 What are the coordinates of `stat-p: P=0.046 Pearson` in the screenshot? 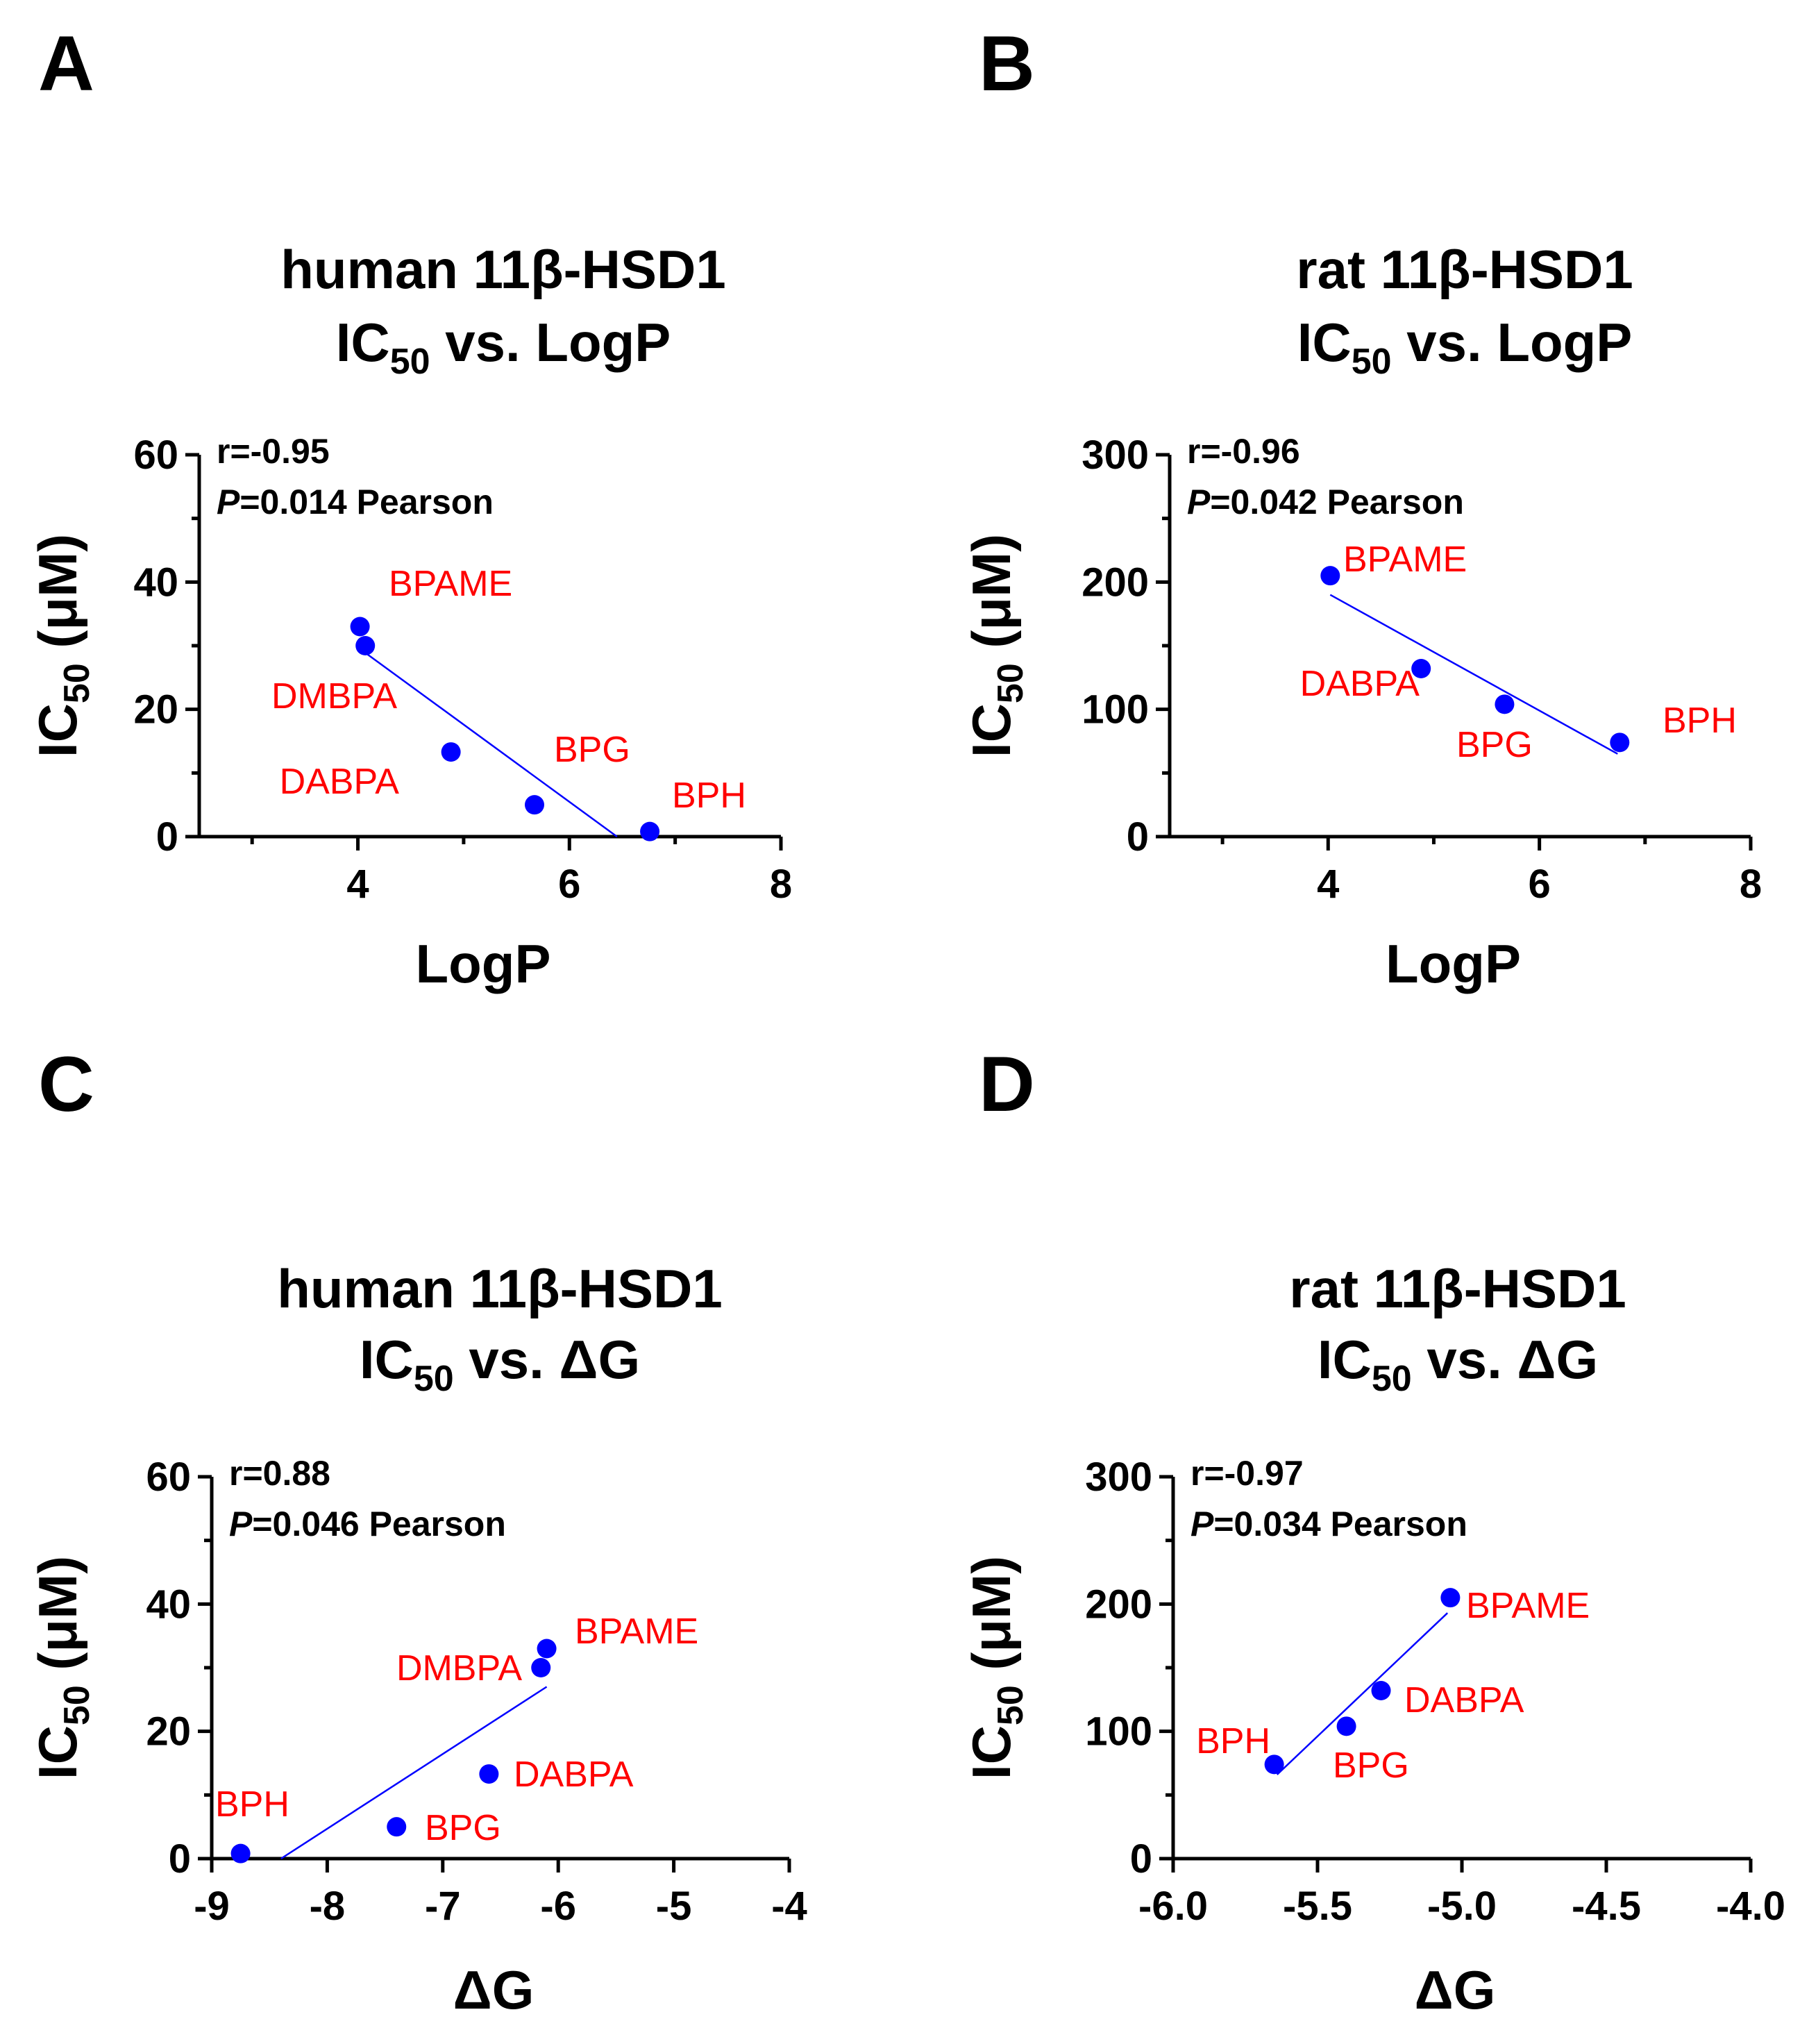 It's located at (367, 1524).